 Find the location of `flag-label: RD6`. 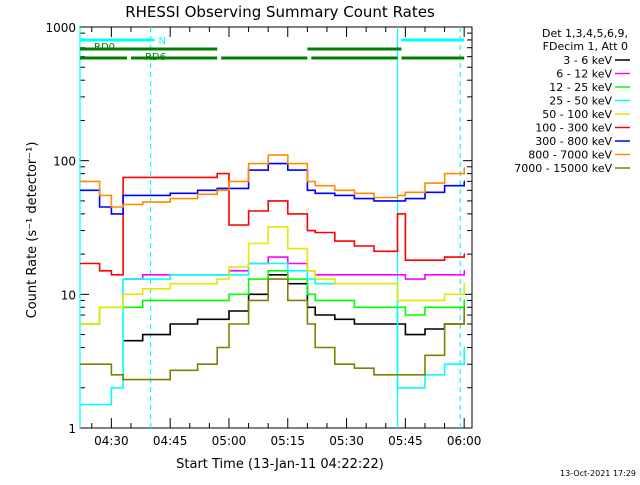

flag-label: RD6 is located at coordinates (155, 57).